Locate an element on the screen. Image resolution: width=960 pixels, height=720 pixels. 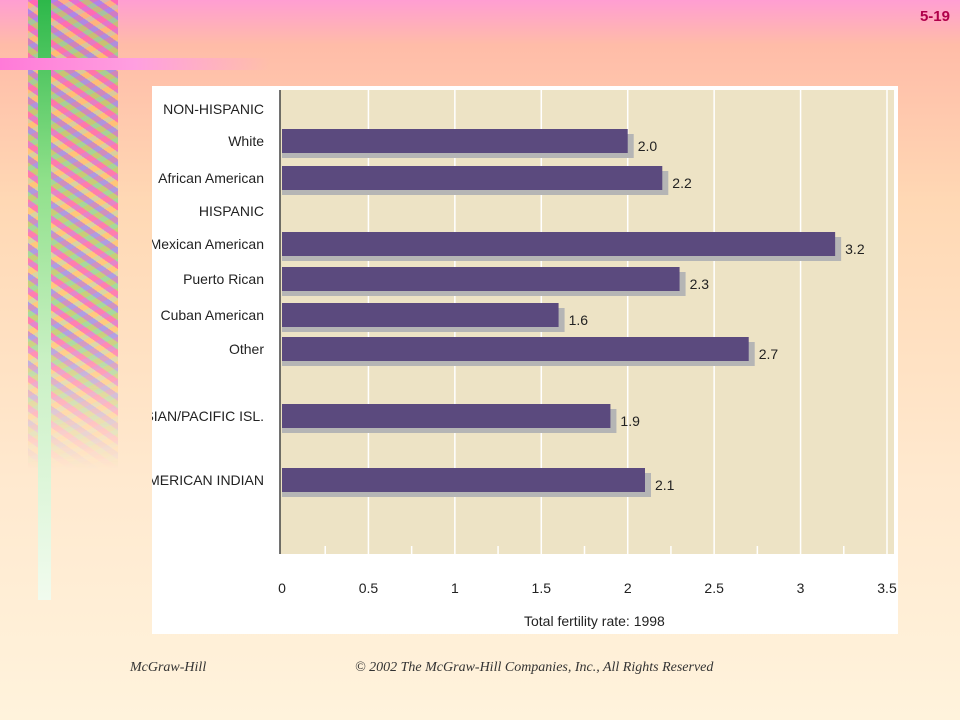
data-label: 1.9 is located at coordinates (630, 421).